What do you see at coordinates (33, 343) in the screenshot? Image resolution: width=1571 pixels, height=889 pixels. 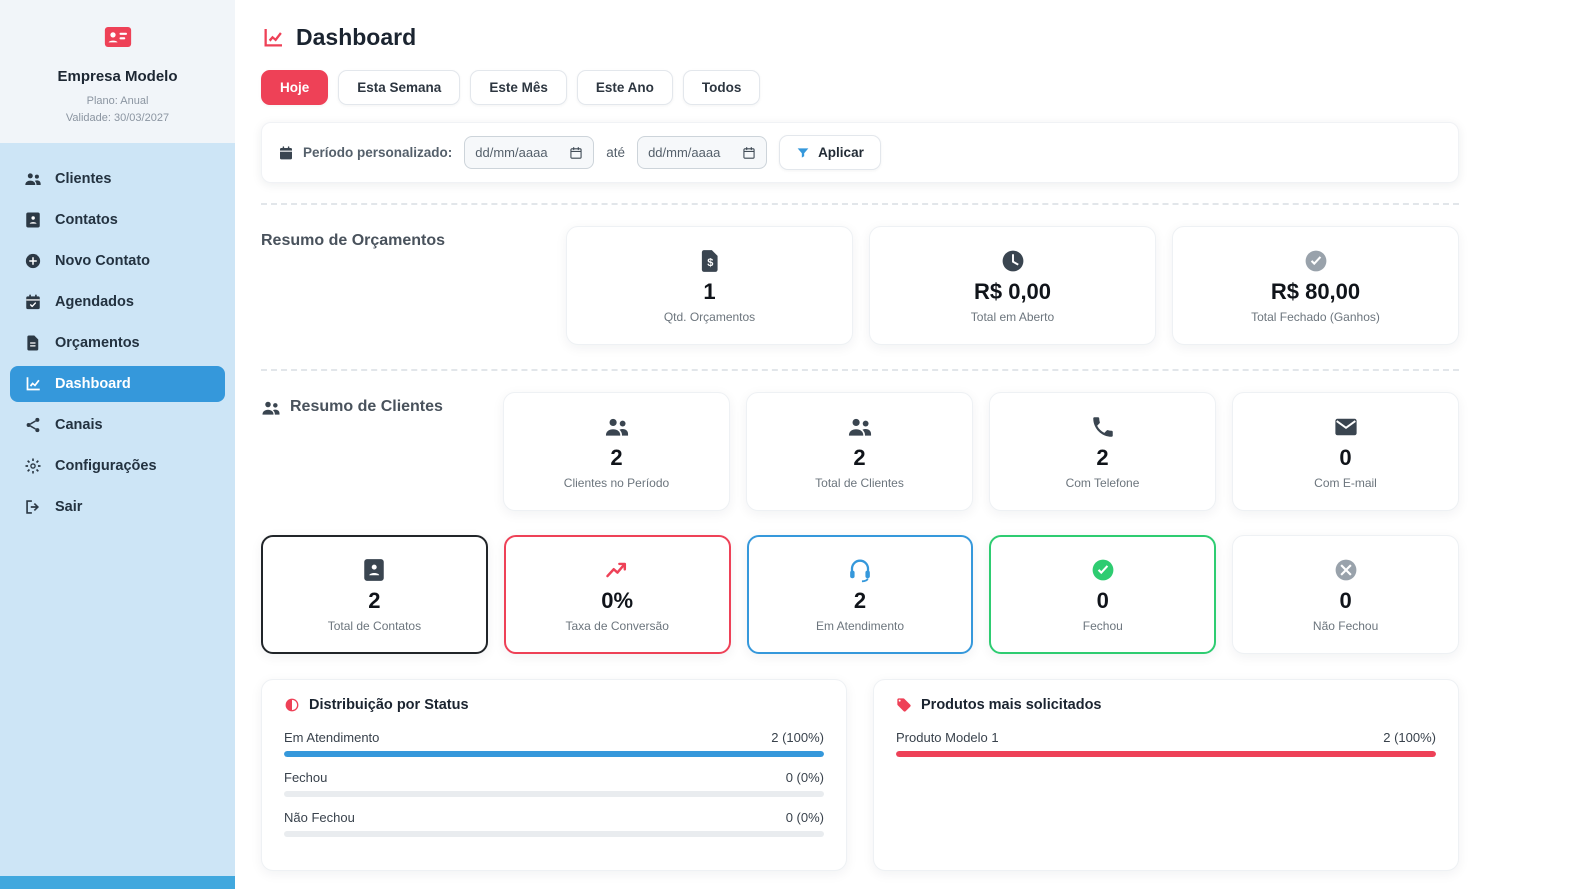 I see `invoice-icon` at bounding box center [33, 343].